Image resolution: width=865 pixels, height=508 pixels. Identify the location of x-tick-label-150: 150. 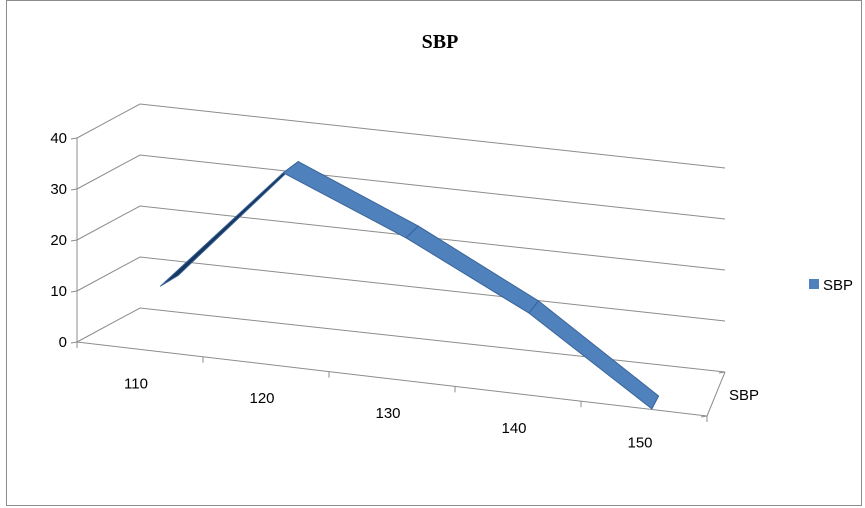
(639, 443).